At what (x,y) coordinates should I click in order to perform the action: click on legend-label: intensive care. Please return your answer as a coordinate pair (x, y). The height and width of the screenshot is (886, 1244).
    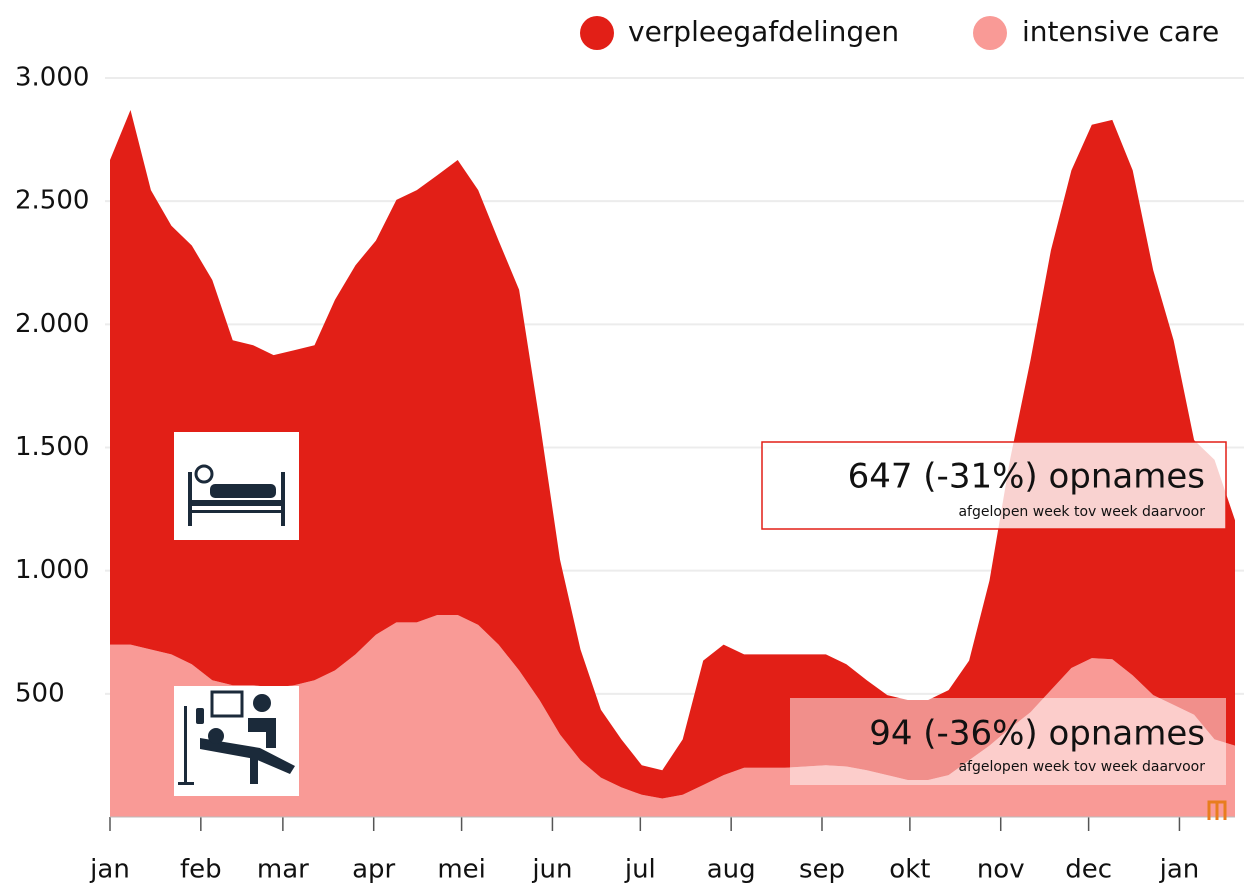
    Looking at the image, I should click on (1120, 31).